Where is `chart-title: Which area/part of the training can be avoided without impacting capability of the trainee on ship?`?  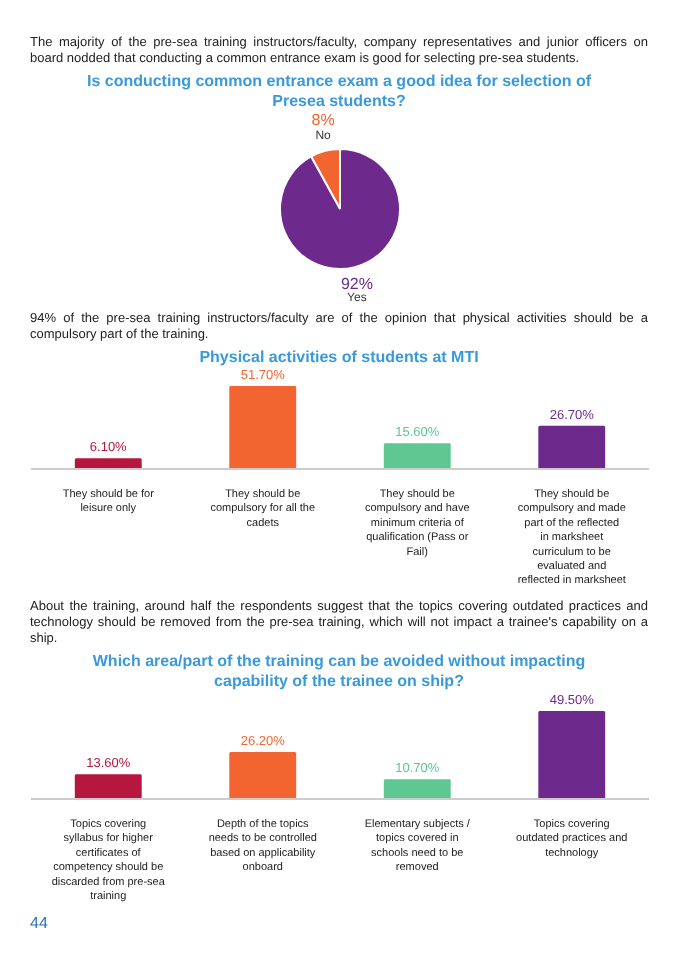 chart-title: Which area/part of the training can be avoided without impacting capability of the trainee on ship? is located at coordinates (339, 672).